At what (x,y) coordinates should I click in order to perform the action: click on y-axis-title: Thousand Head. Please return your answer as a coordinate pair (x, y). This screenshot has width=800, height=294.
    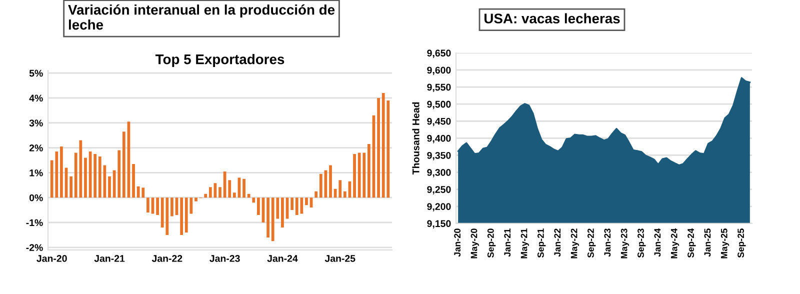
    Looking at the image, I should click on (416, 138).